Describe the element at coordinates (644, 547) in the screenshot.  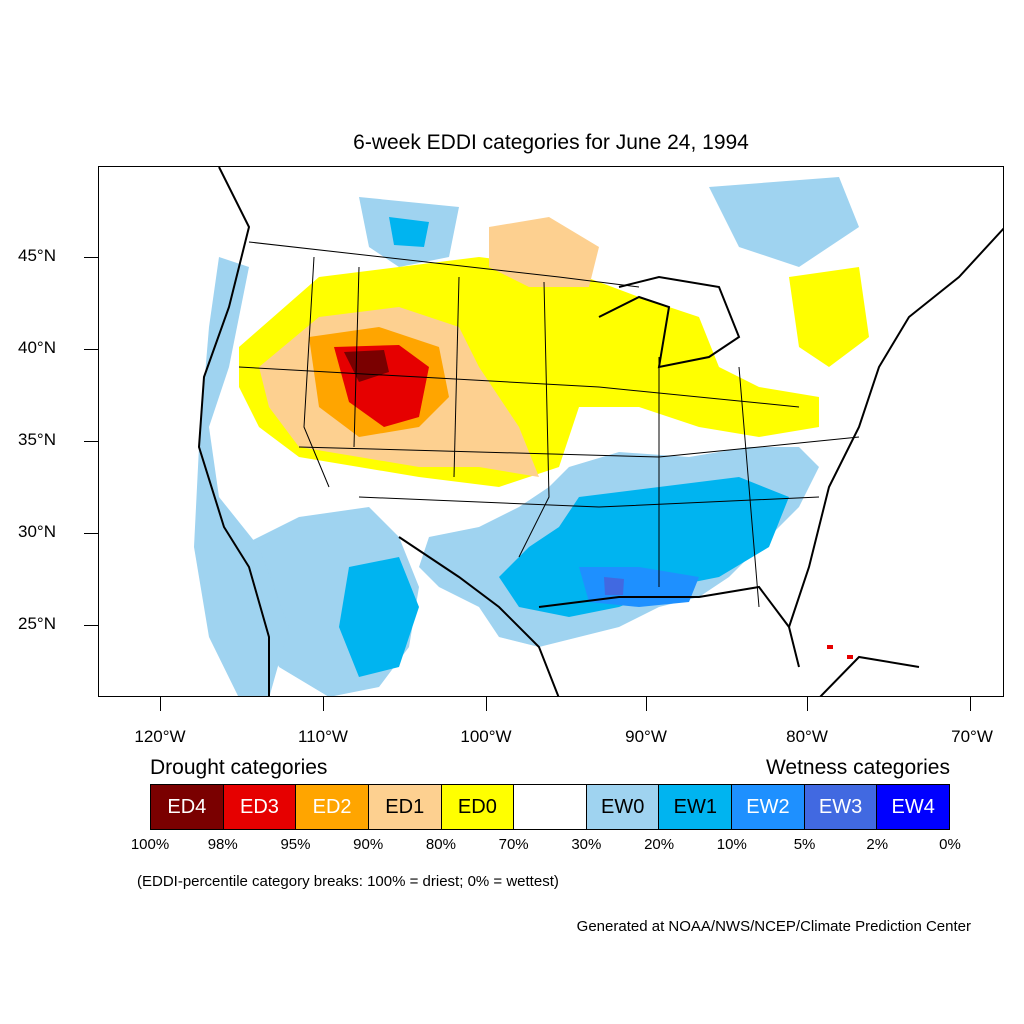
I see `wet-region-southeast-core` at that location.